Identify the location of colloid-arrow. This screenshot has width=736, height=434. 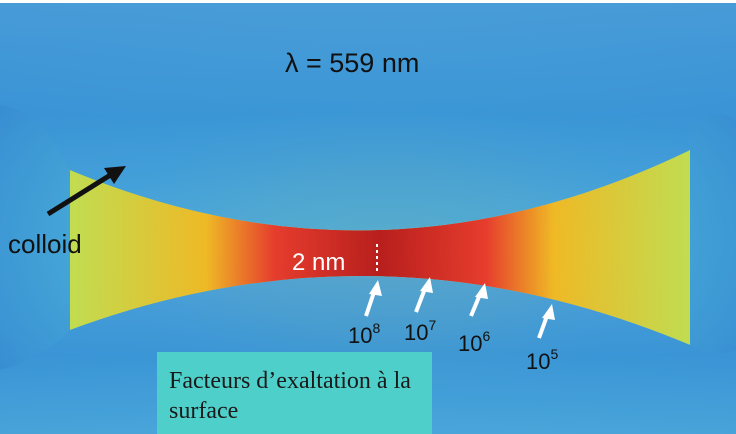
(86, 191).